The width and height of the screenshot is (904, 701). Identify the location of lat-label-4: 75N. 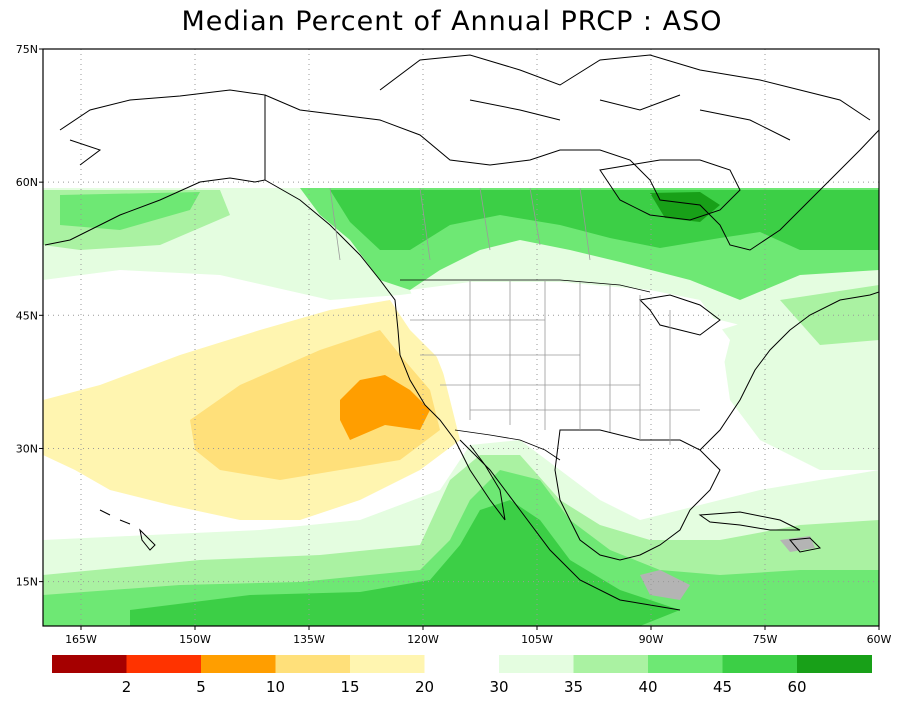
(27, 49).